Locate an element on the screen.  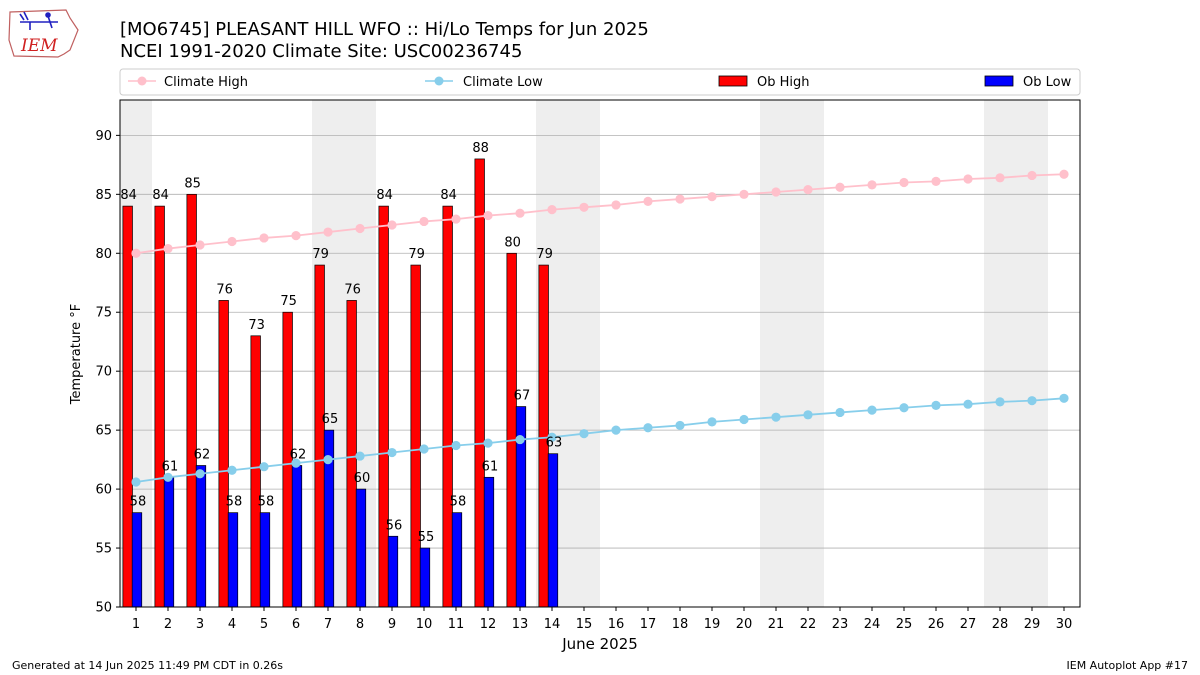
x-tick-label-29: 29 is located at coordinates (1032, 624).